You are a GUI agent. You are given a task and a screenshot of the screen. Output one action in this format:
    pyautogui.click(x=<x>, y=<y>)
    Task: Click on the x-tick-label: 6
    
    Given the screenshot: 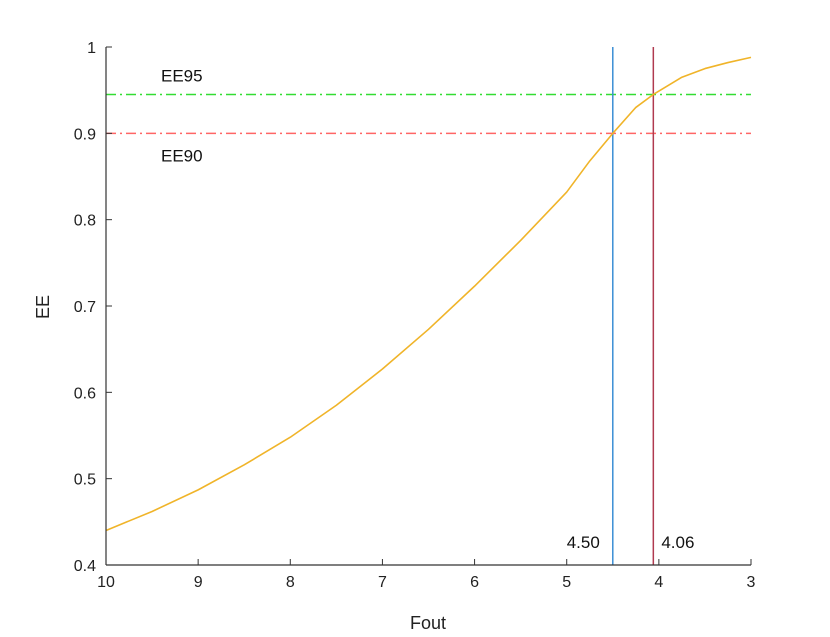 What is the action you would take?
    pyautogui.click(x=474, y=582)
    